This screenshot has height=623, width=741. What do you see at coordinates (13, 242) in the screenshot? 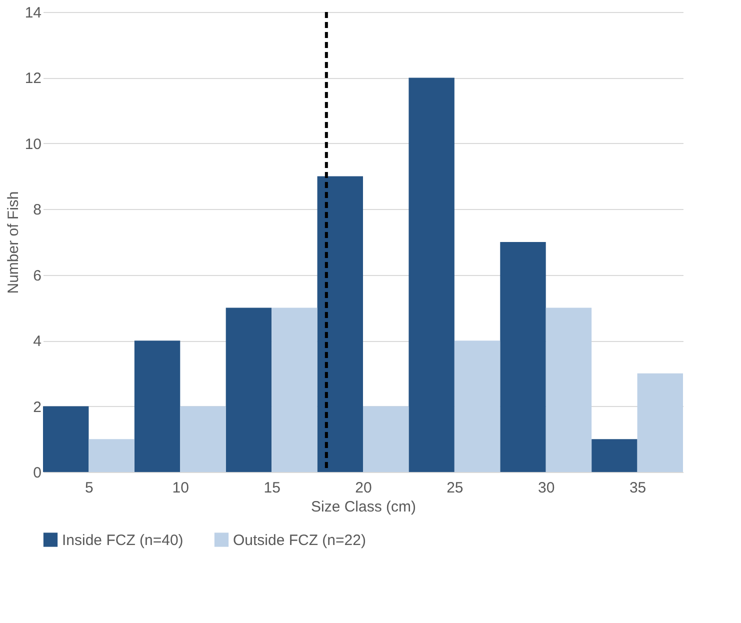
I see `y-axis-title: Number of Fish` at bounding box center [13, 242].